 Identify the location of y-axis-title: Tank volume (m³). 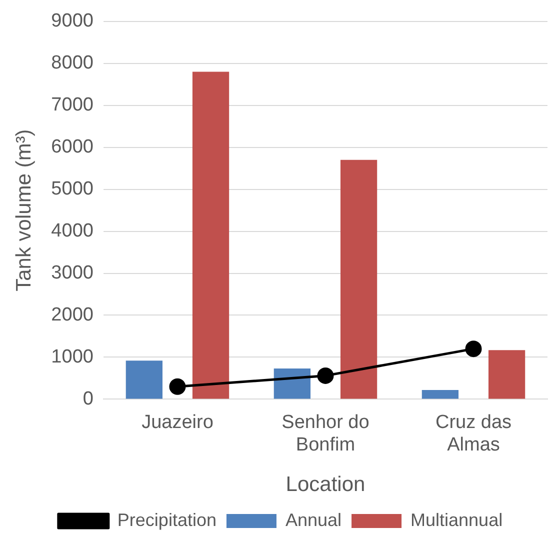
(24, 210).